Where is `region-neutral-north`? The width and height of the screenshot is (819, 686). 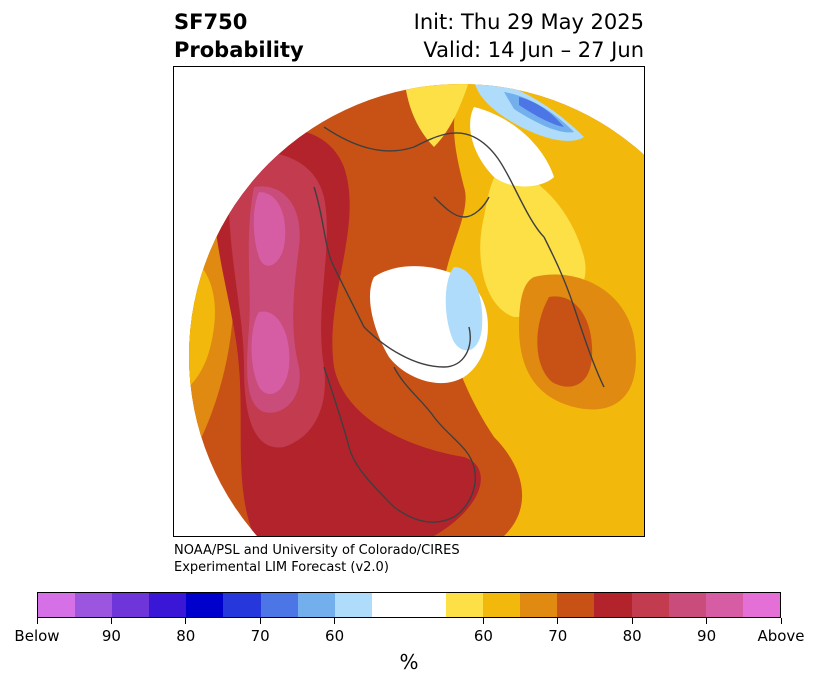 region-neutral-north is located at coordinates (512, 147).